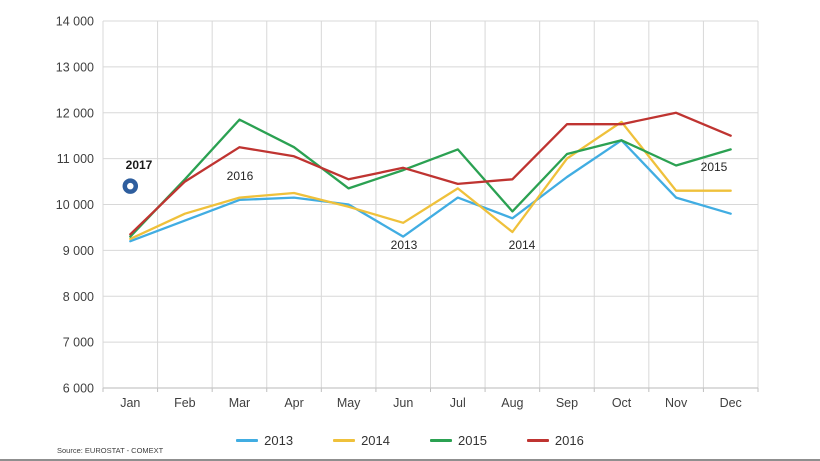  What do you see at coordinates (404, 245) in the screenshot?
I see `annotation-2013: 2013` at bounding box center [404, 245].